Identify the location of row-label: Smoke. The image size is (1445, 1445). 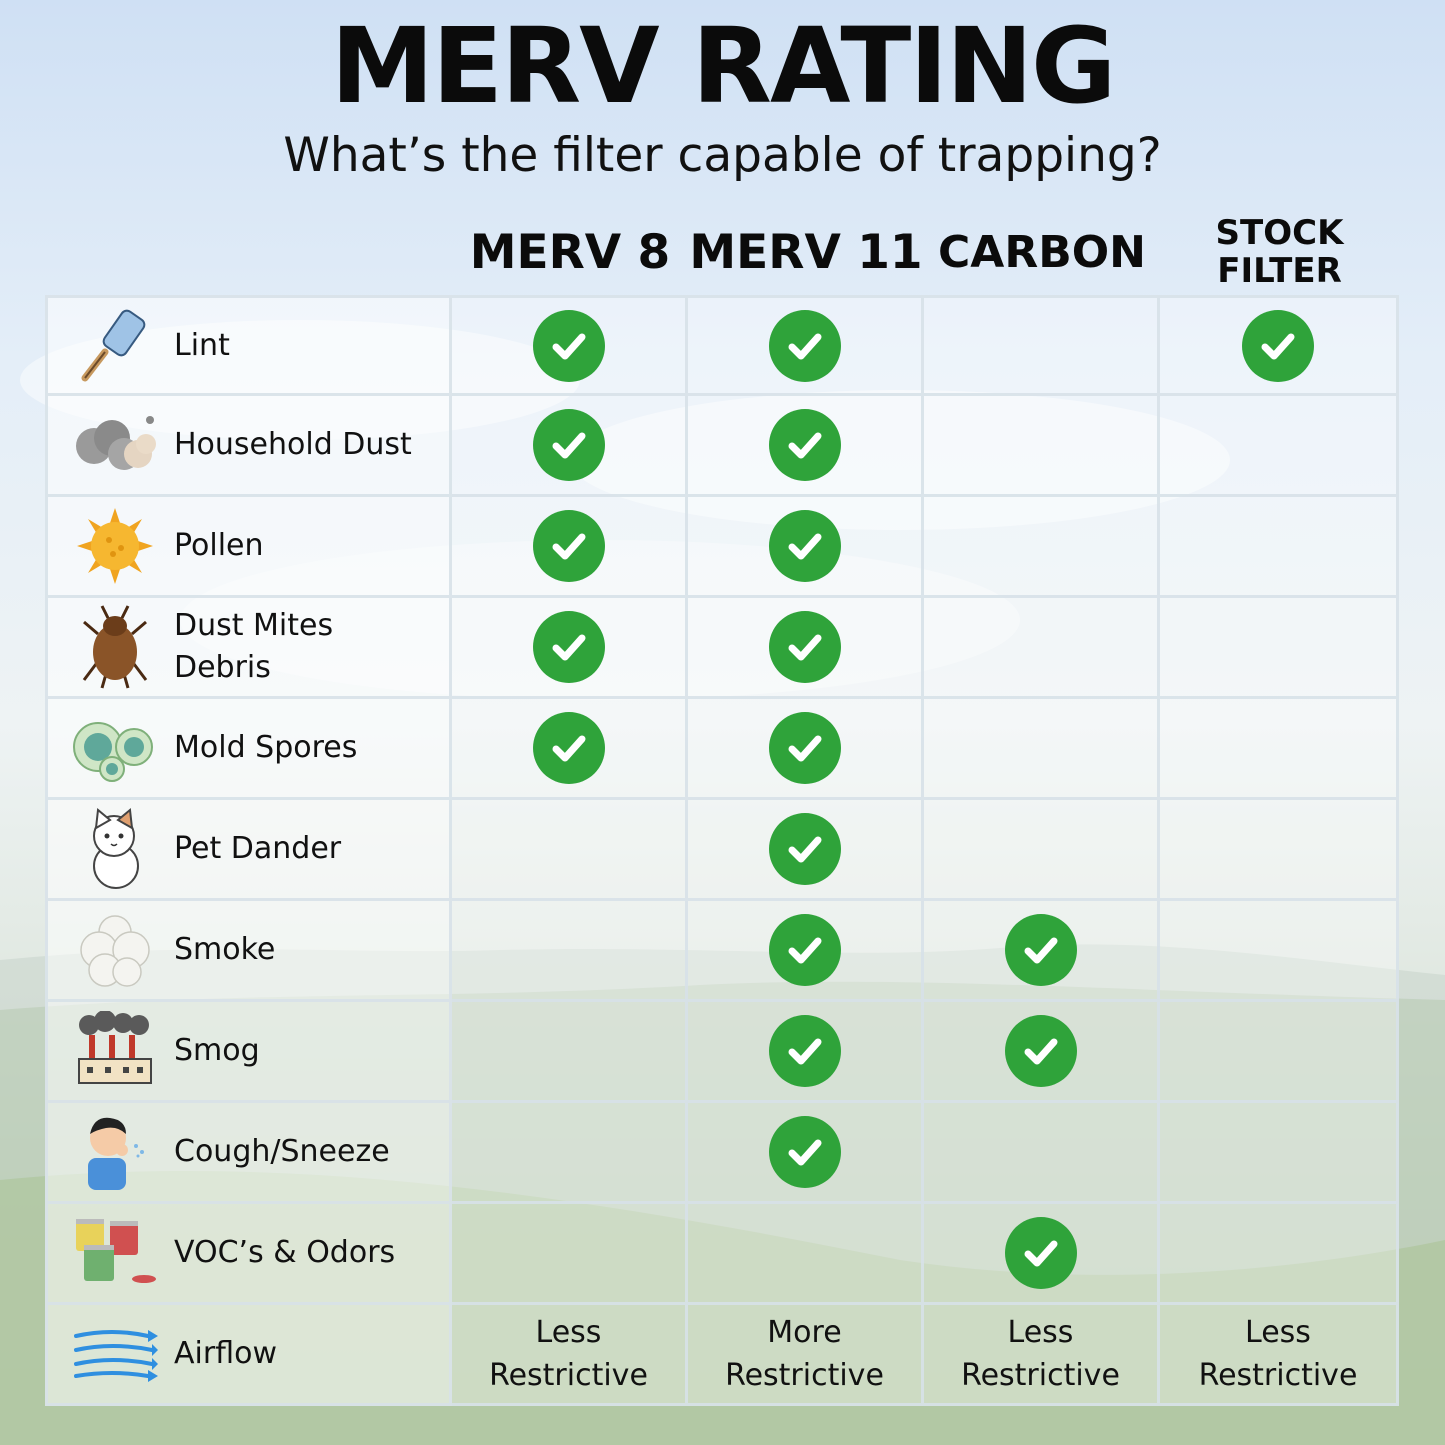
(225, 949).